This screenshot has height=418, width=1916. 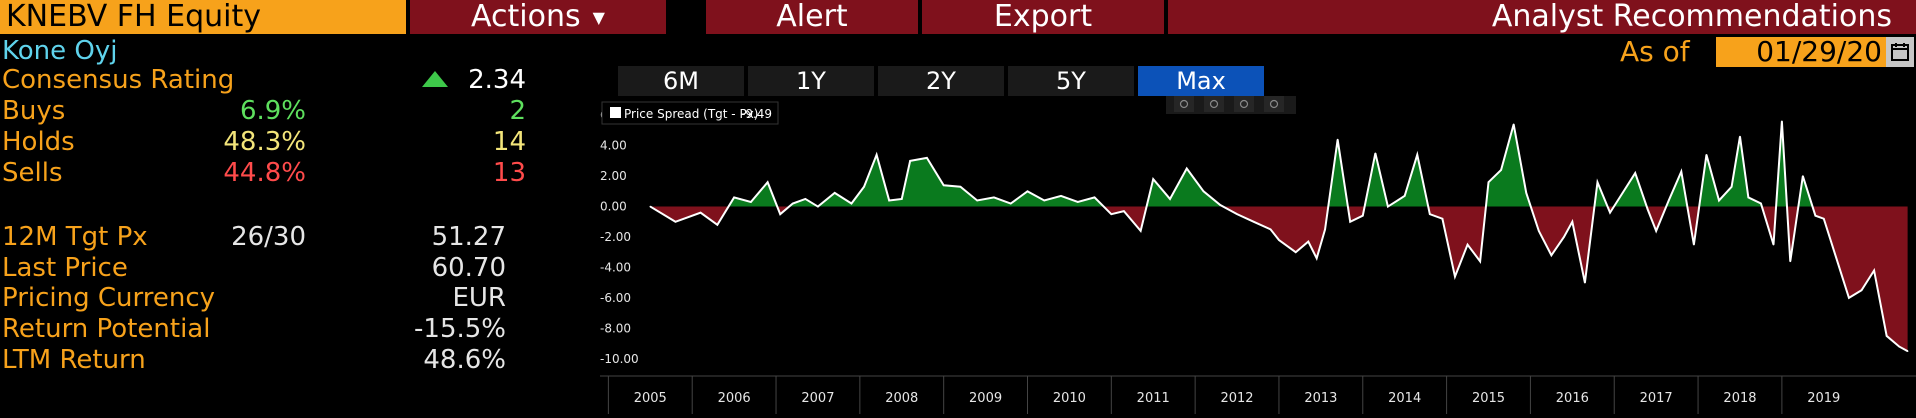 I want to click on y-tick-label: -8.00, so click(x=615, y=328).